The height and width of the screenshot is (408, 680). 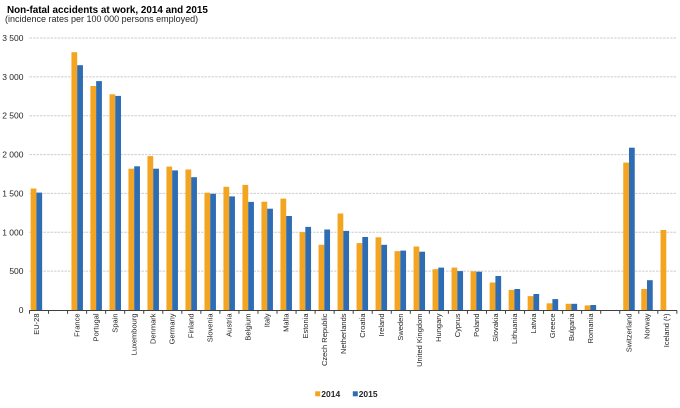 I want to click on svg-text: 500, so click(x=16, y=271).